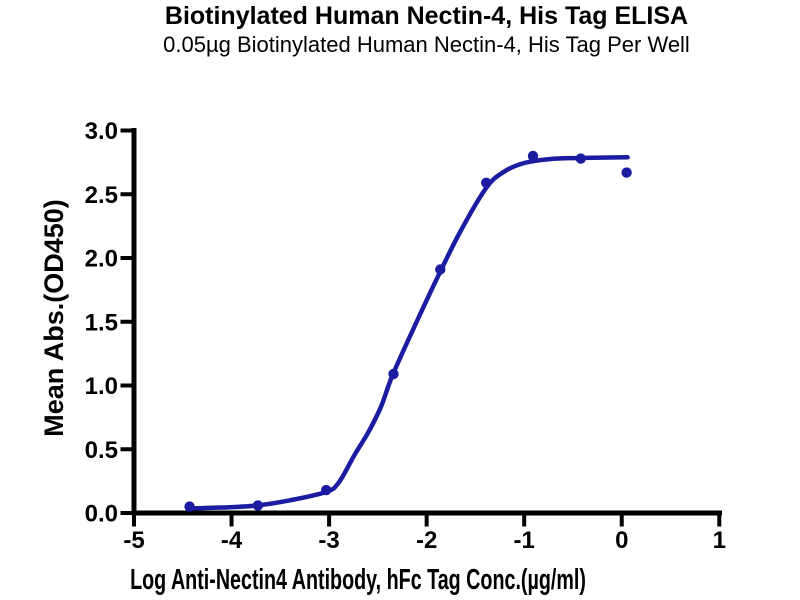 The image size is (800, 600). Describe the element at coordinates (101, 259) in the screenshot. I see `y-tick-label: 2.0` at that location.